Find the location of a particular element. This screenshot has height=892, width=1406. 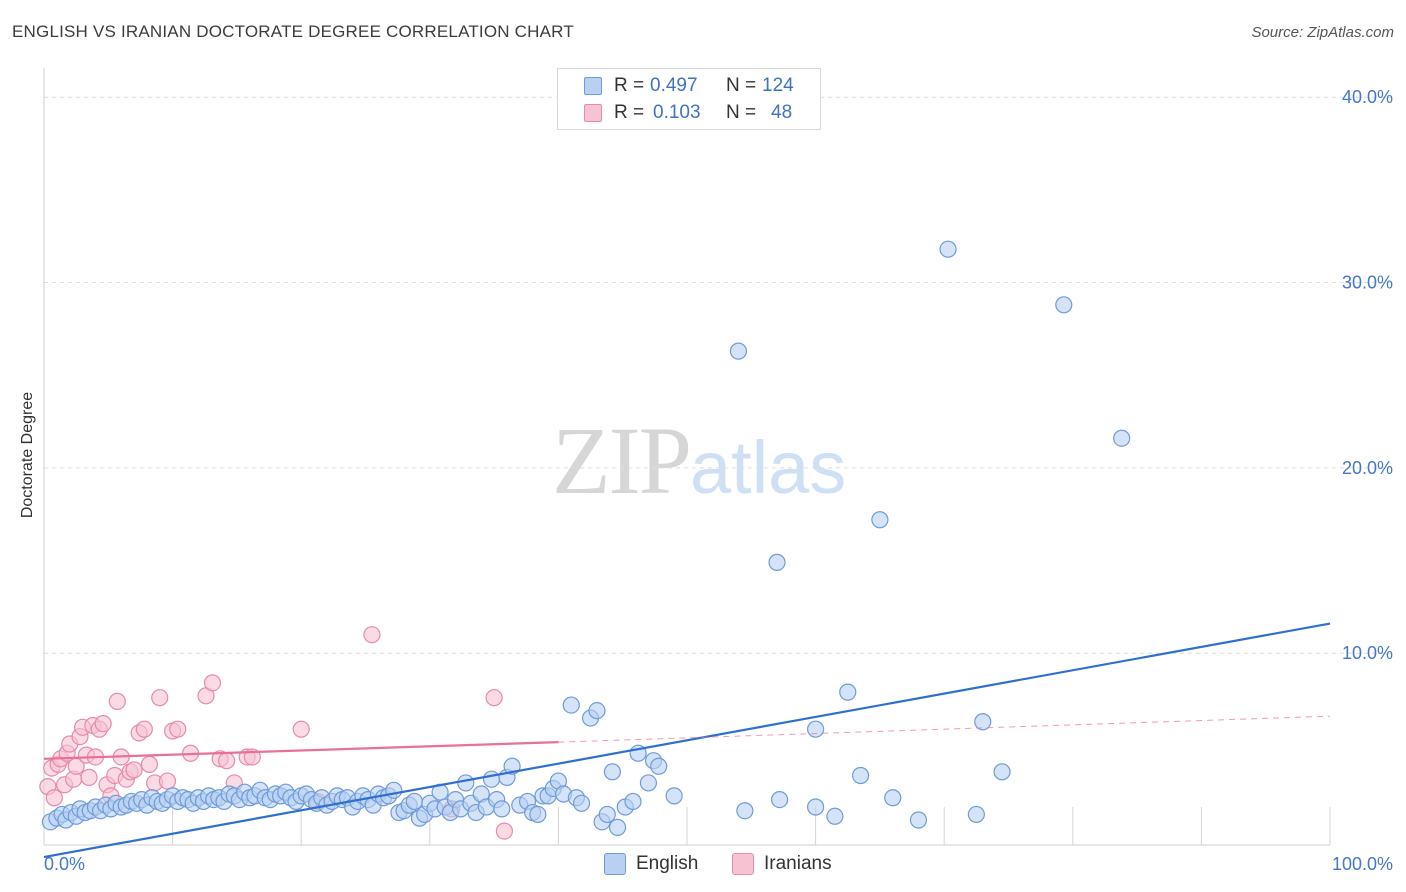

legend-n-value: 48 is located at coordinates (782, 112).